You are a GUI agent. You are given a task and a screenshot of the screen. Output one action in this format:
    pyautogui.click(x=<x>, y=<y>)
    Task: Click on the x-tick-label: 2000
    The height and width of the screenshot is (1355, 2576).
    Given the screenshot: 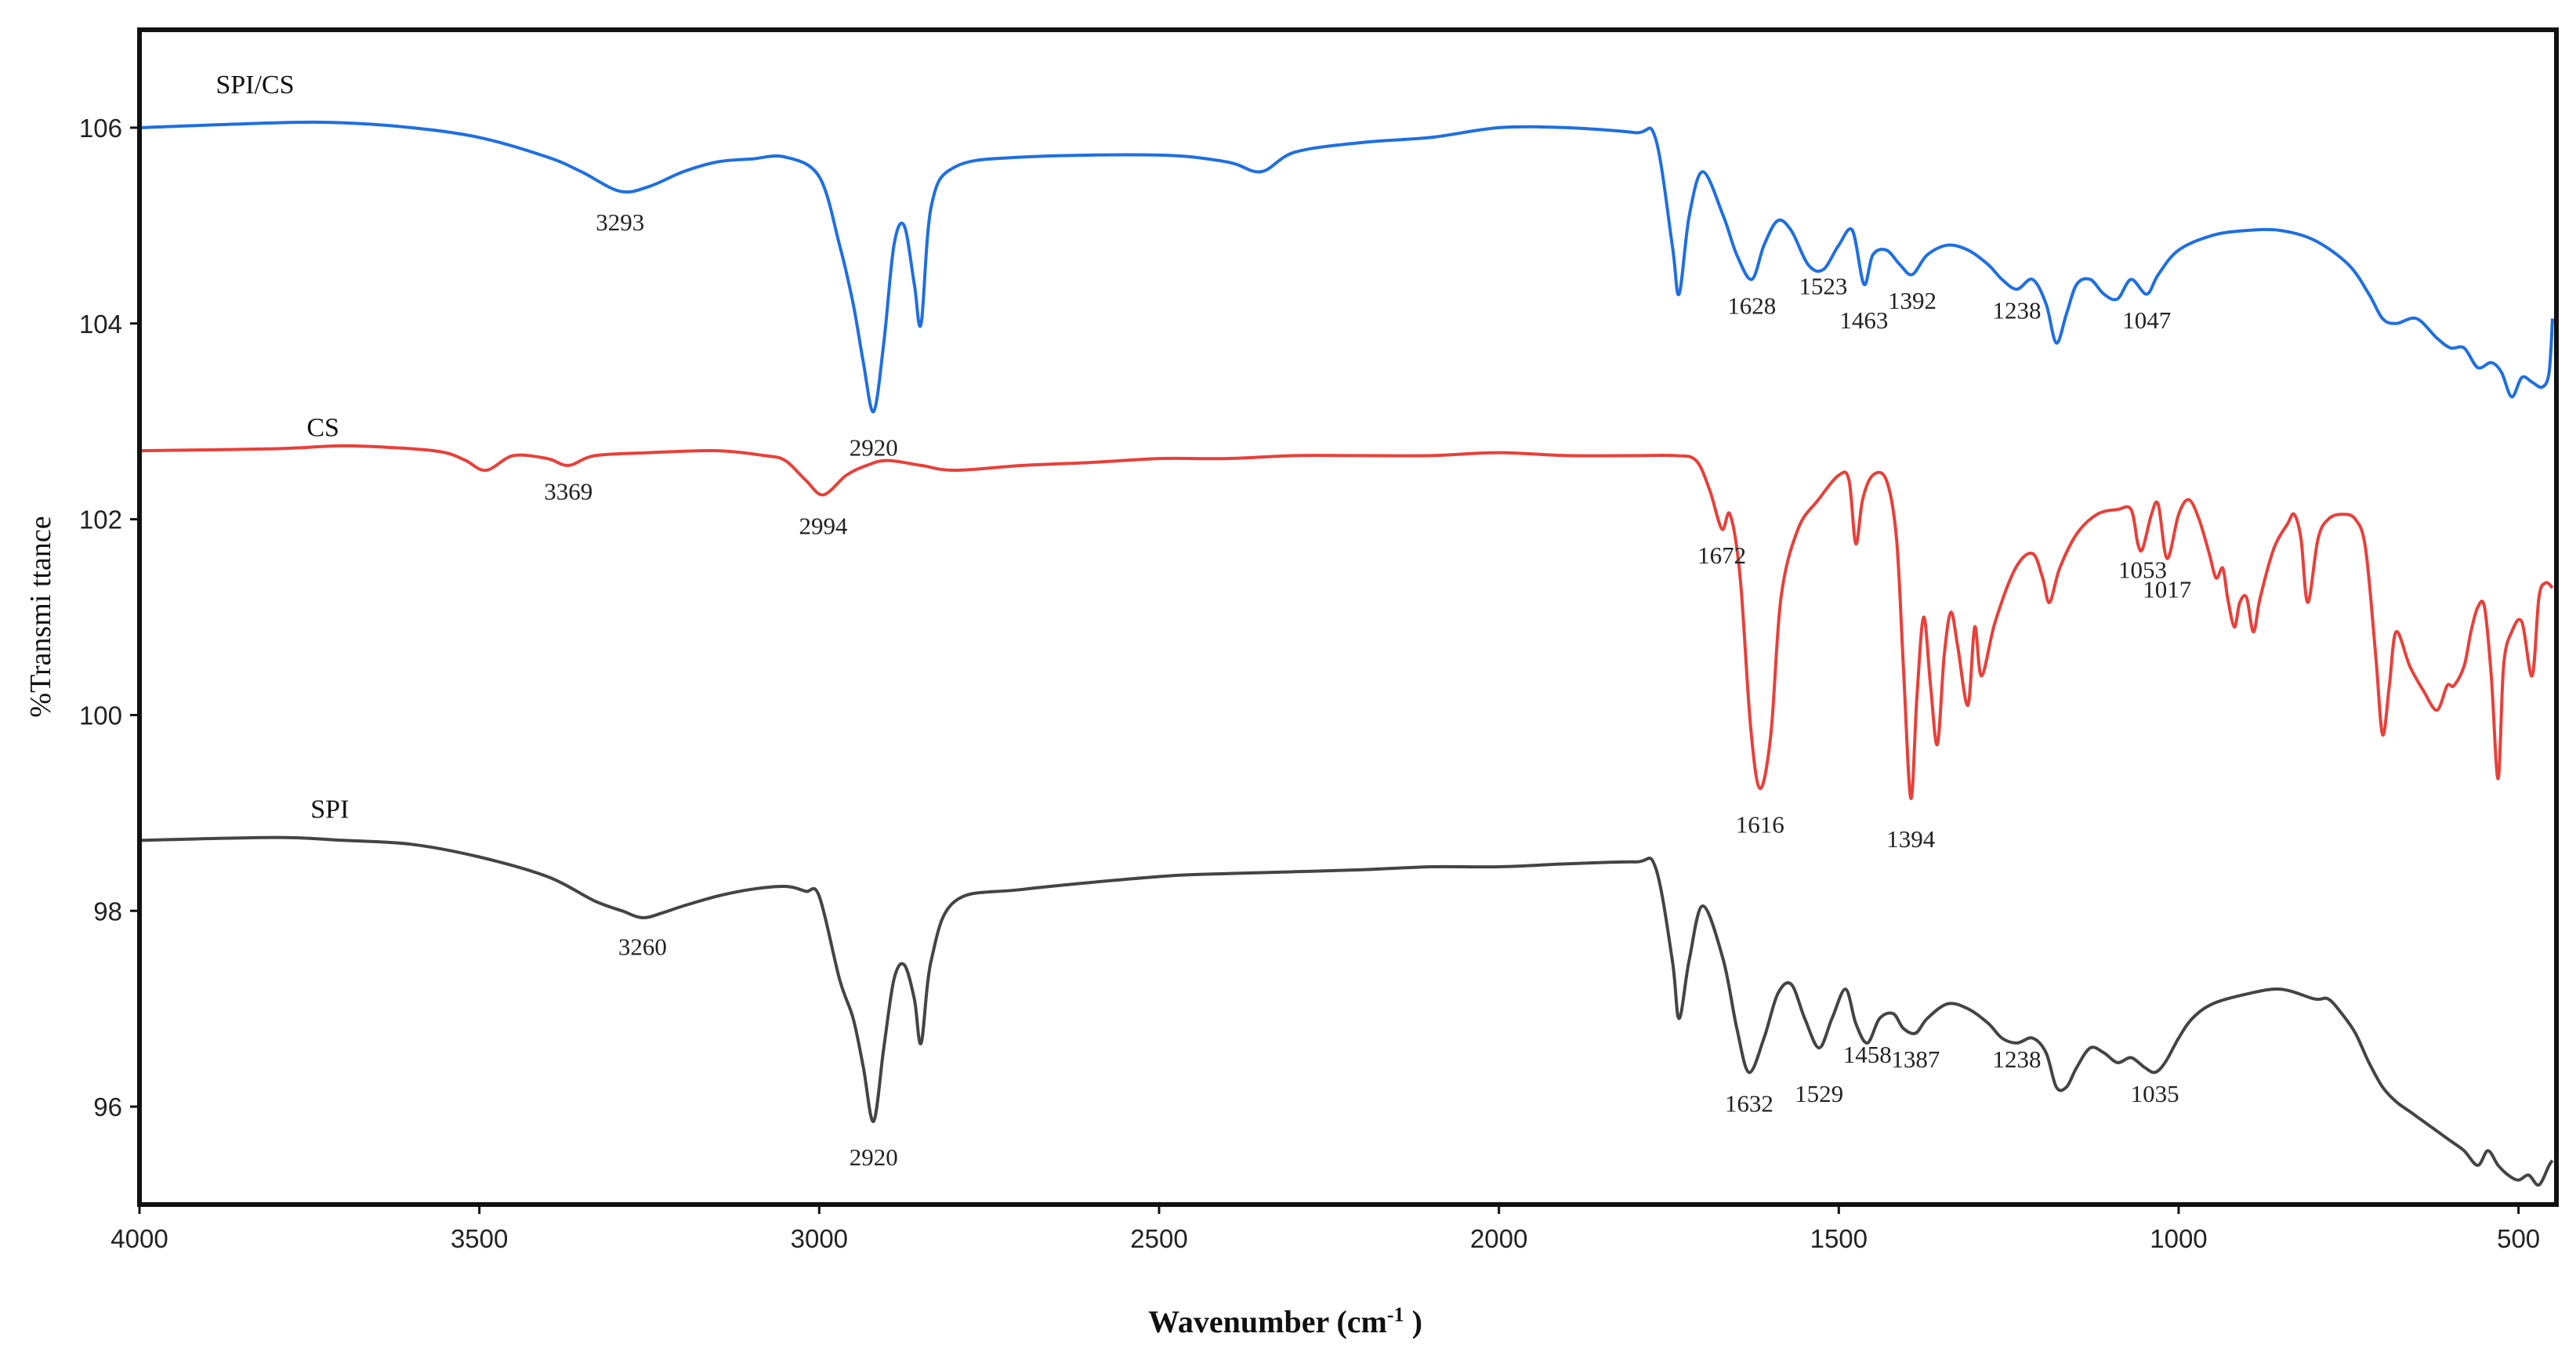 What is the action you would take?
    pyautogui.click(x=1498, y=1239)
    